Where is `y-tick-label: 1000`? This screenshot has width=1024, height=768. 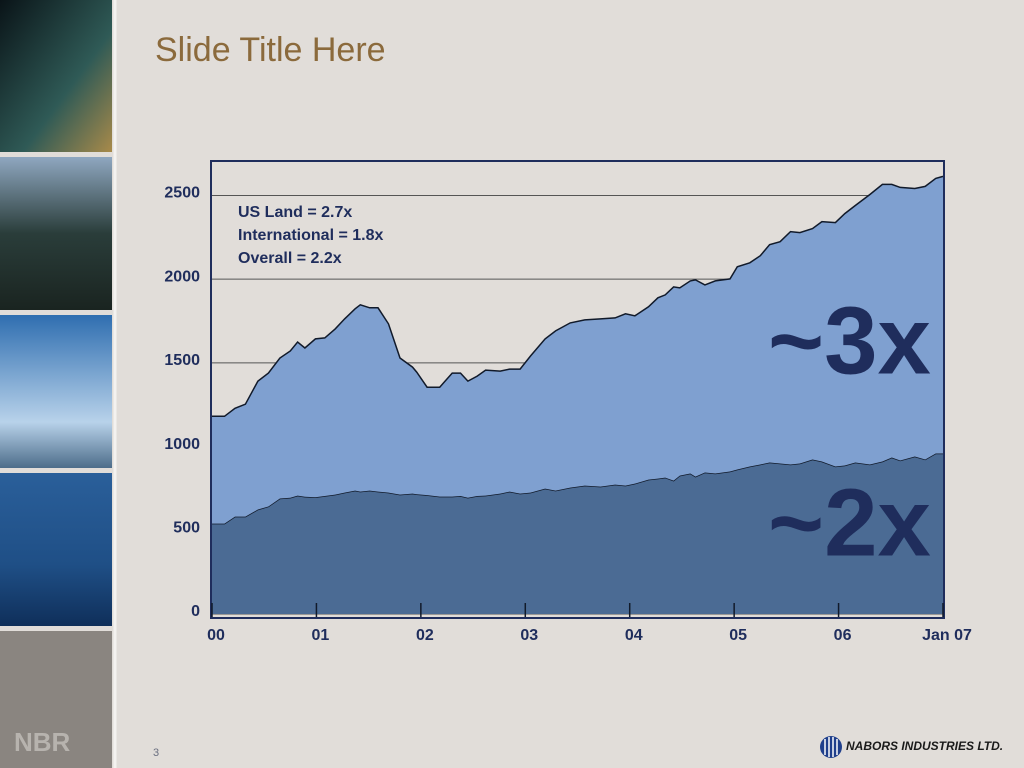
y-tick-label: 1000 is located at coordinates (182, 444).